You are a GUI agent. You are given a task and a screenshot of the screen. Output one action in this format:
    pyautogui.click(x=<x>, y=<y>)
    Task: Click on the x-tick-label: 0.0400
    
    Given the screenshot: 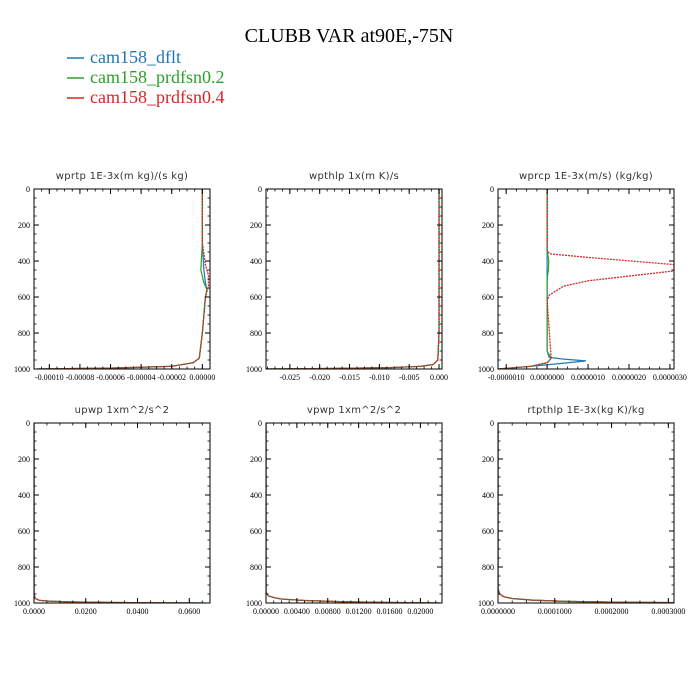 What is the action you would take?
    pyautogui.click(x=138, y=611)
    